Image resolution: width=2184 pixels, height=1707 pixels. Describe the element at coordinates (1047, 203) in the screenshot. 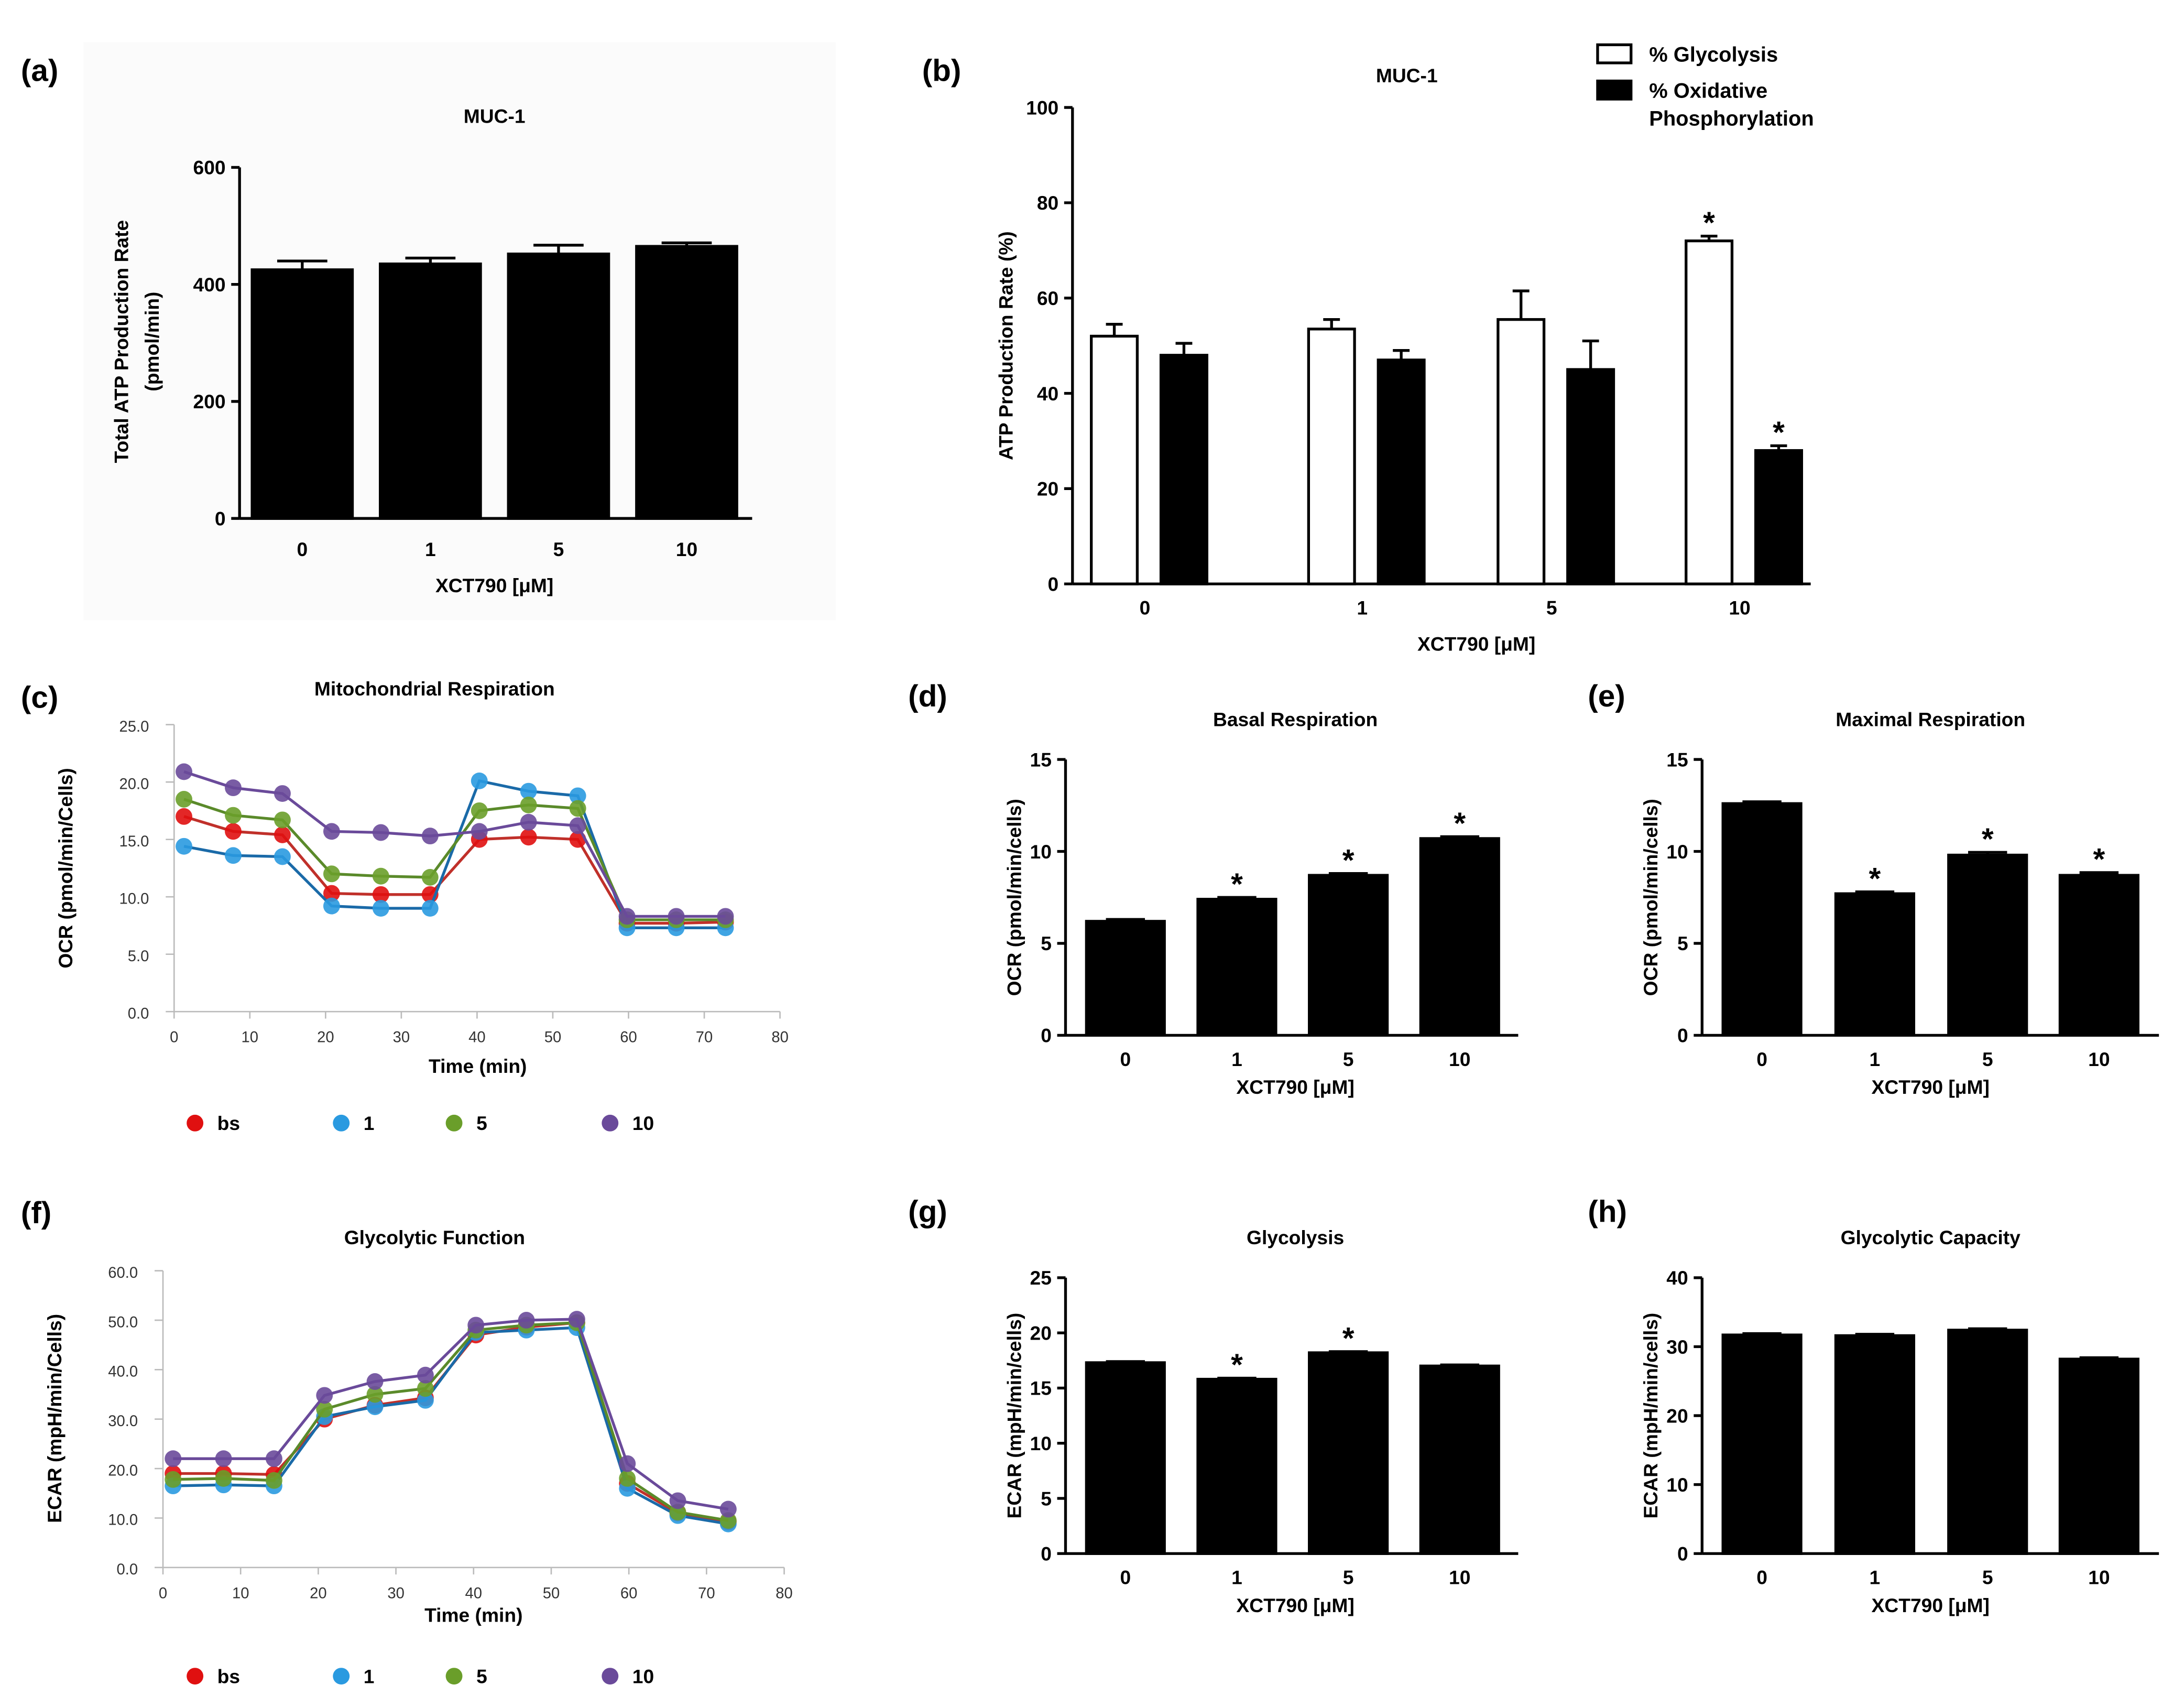

I see `panel-b-y-tick-label: 80` at that location.